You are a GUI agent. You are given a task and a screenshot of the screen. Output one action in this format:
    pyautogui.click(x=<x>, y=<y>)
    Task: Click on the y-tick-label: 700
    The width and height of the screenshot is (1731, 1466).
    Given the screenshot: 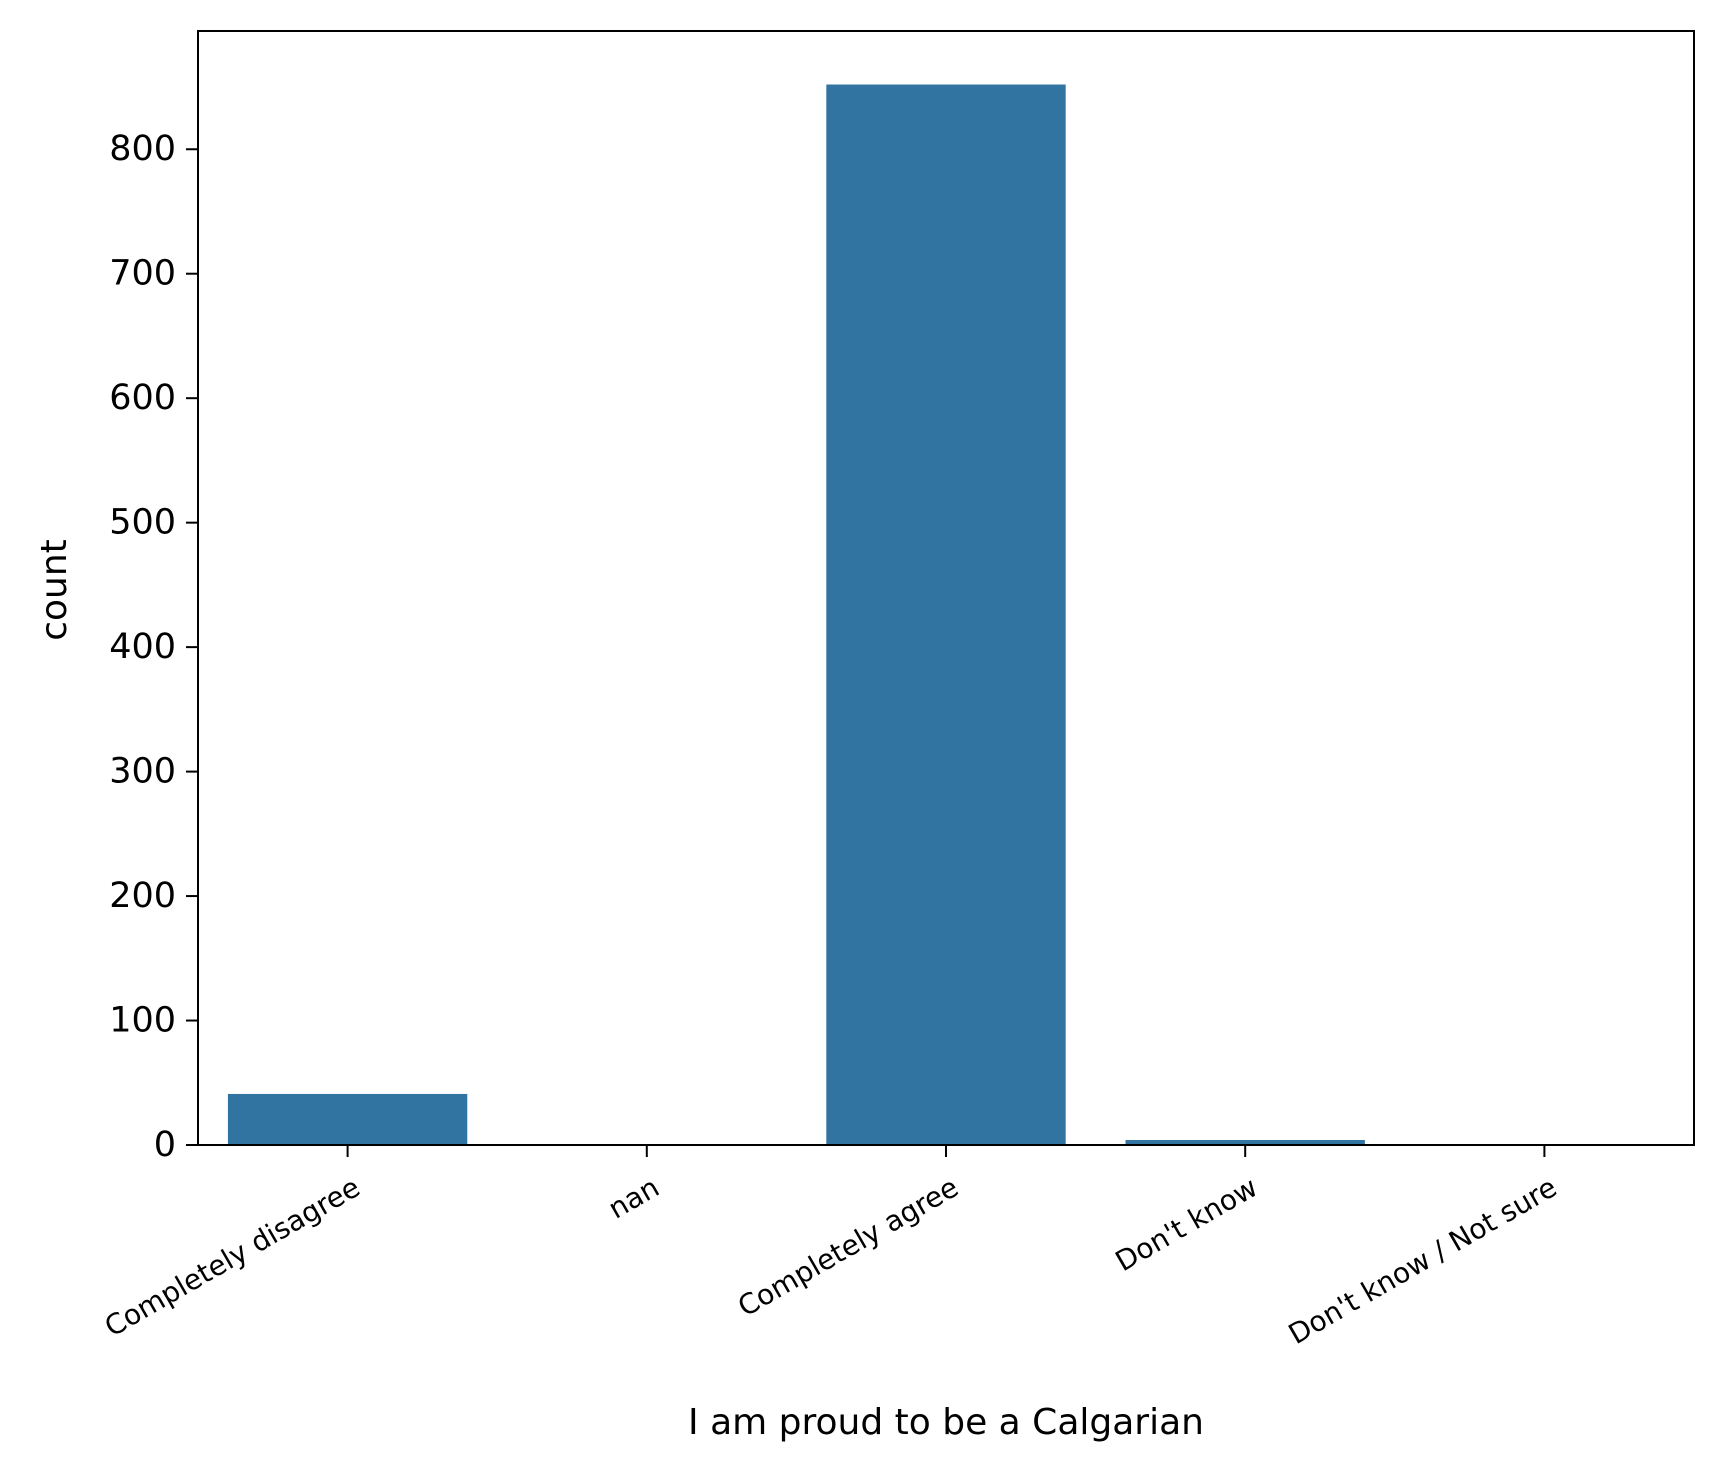 What is the action you would take?
    pyautogui.click(x=142, y=274)
    